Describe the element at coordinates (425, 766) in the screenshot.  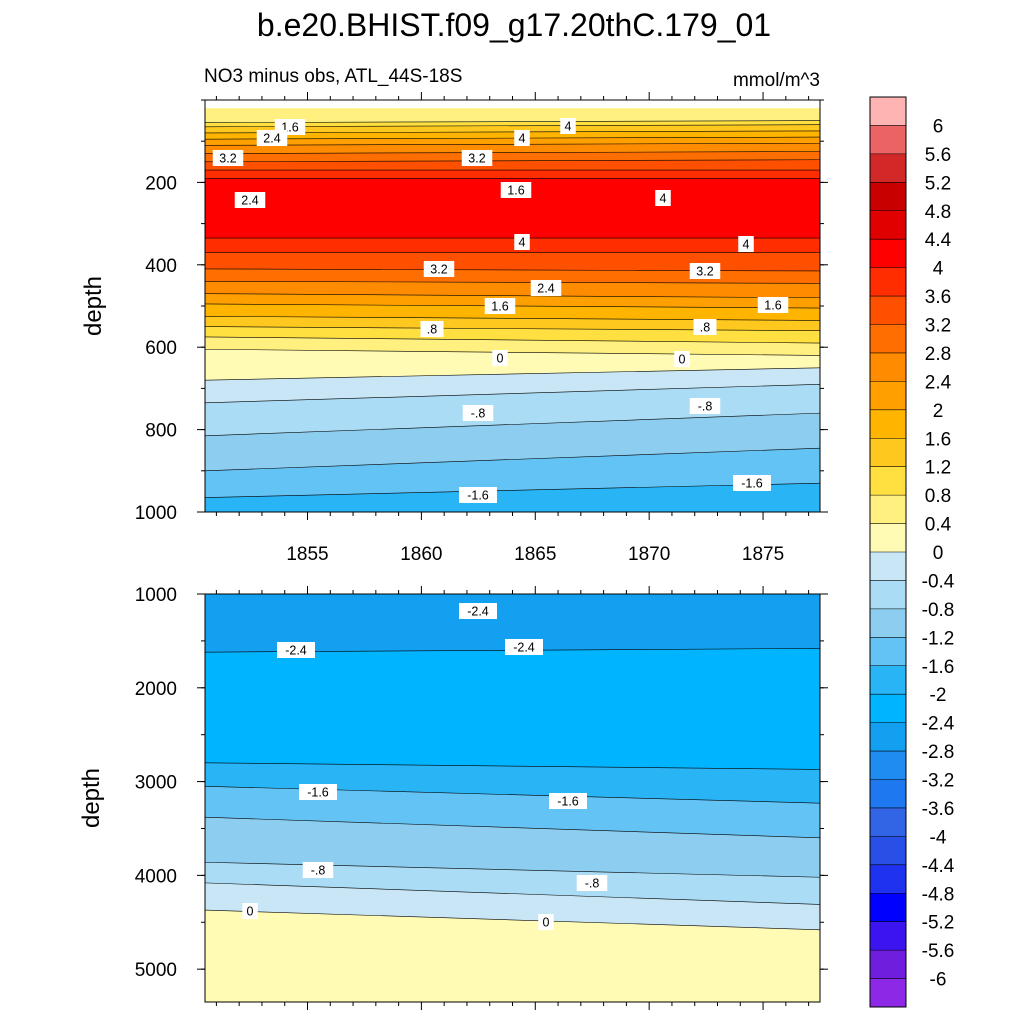
I see `lower-contour-labels: -2.4 -2.4 -2.4 -1.6 -1.6 -.8 -.8 0 0` at that location.